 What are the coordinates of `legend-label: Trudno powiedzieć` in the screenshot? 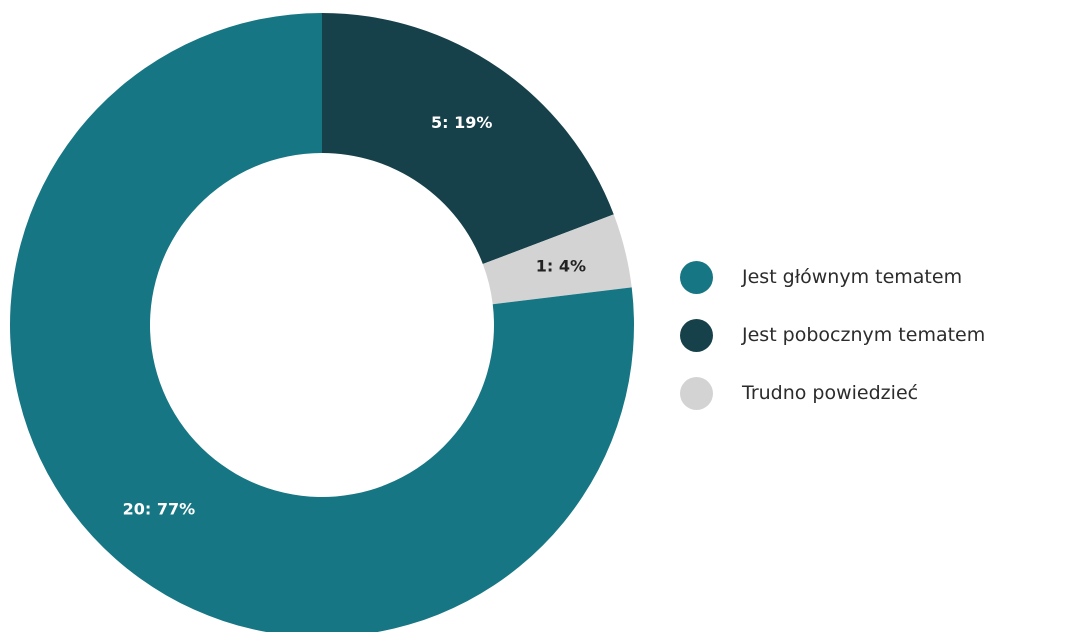 It's located at (830, 393).